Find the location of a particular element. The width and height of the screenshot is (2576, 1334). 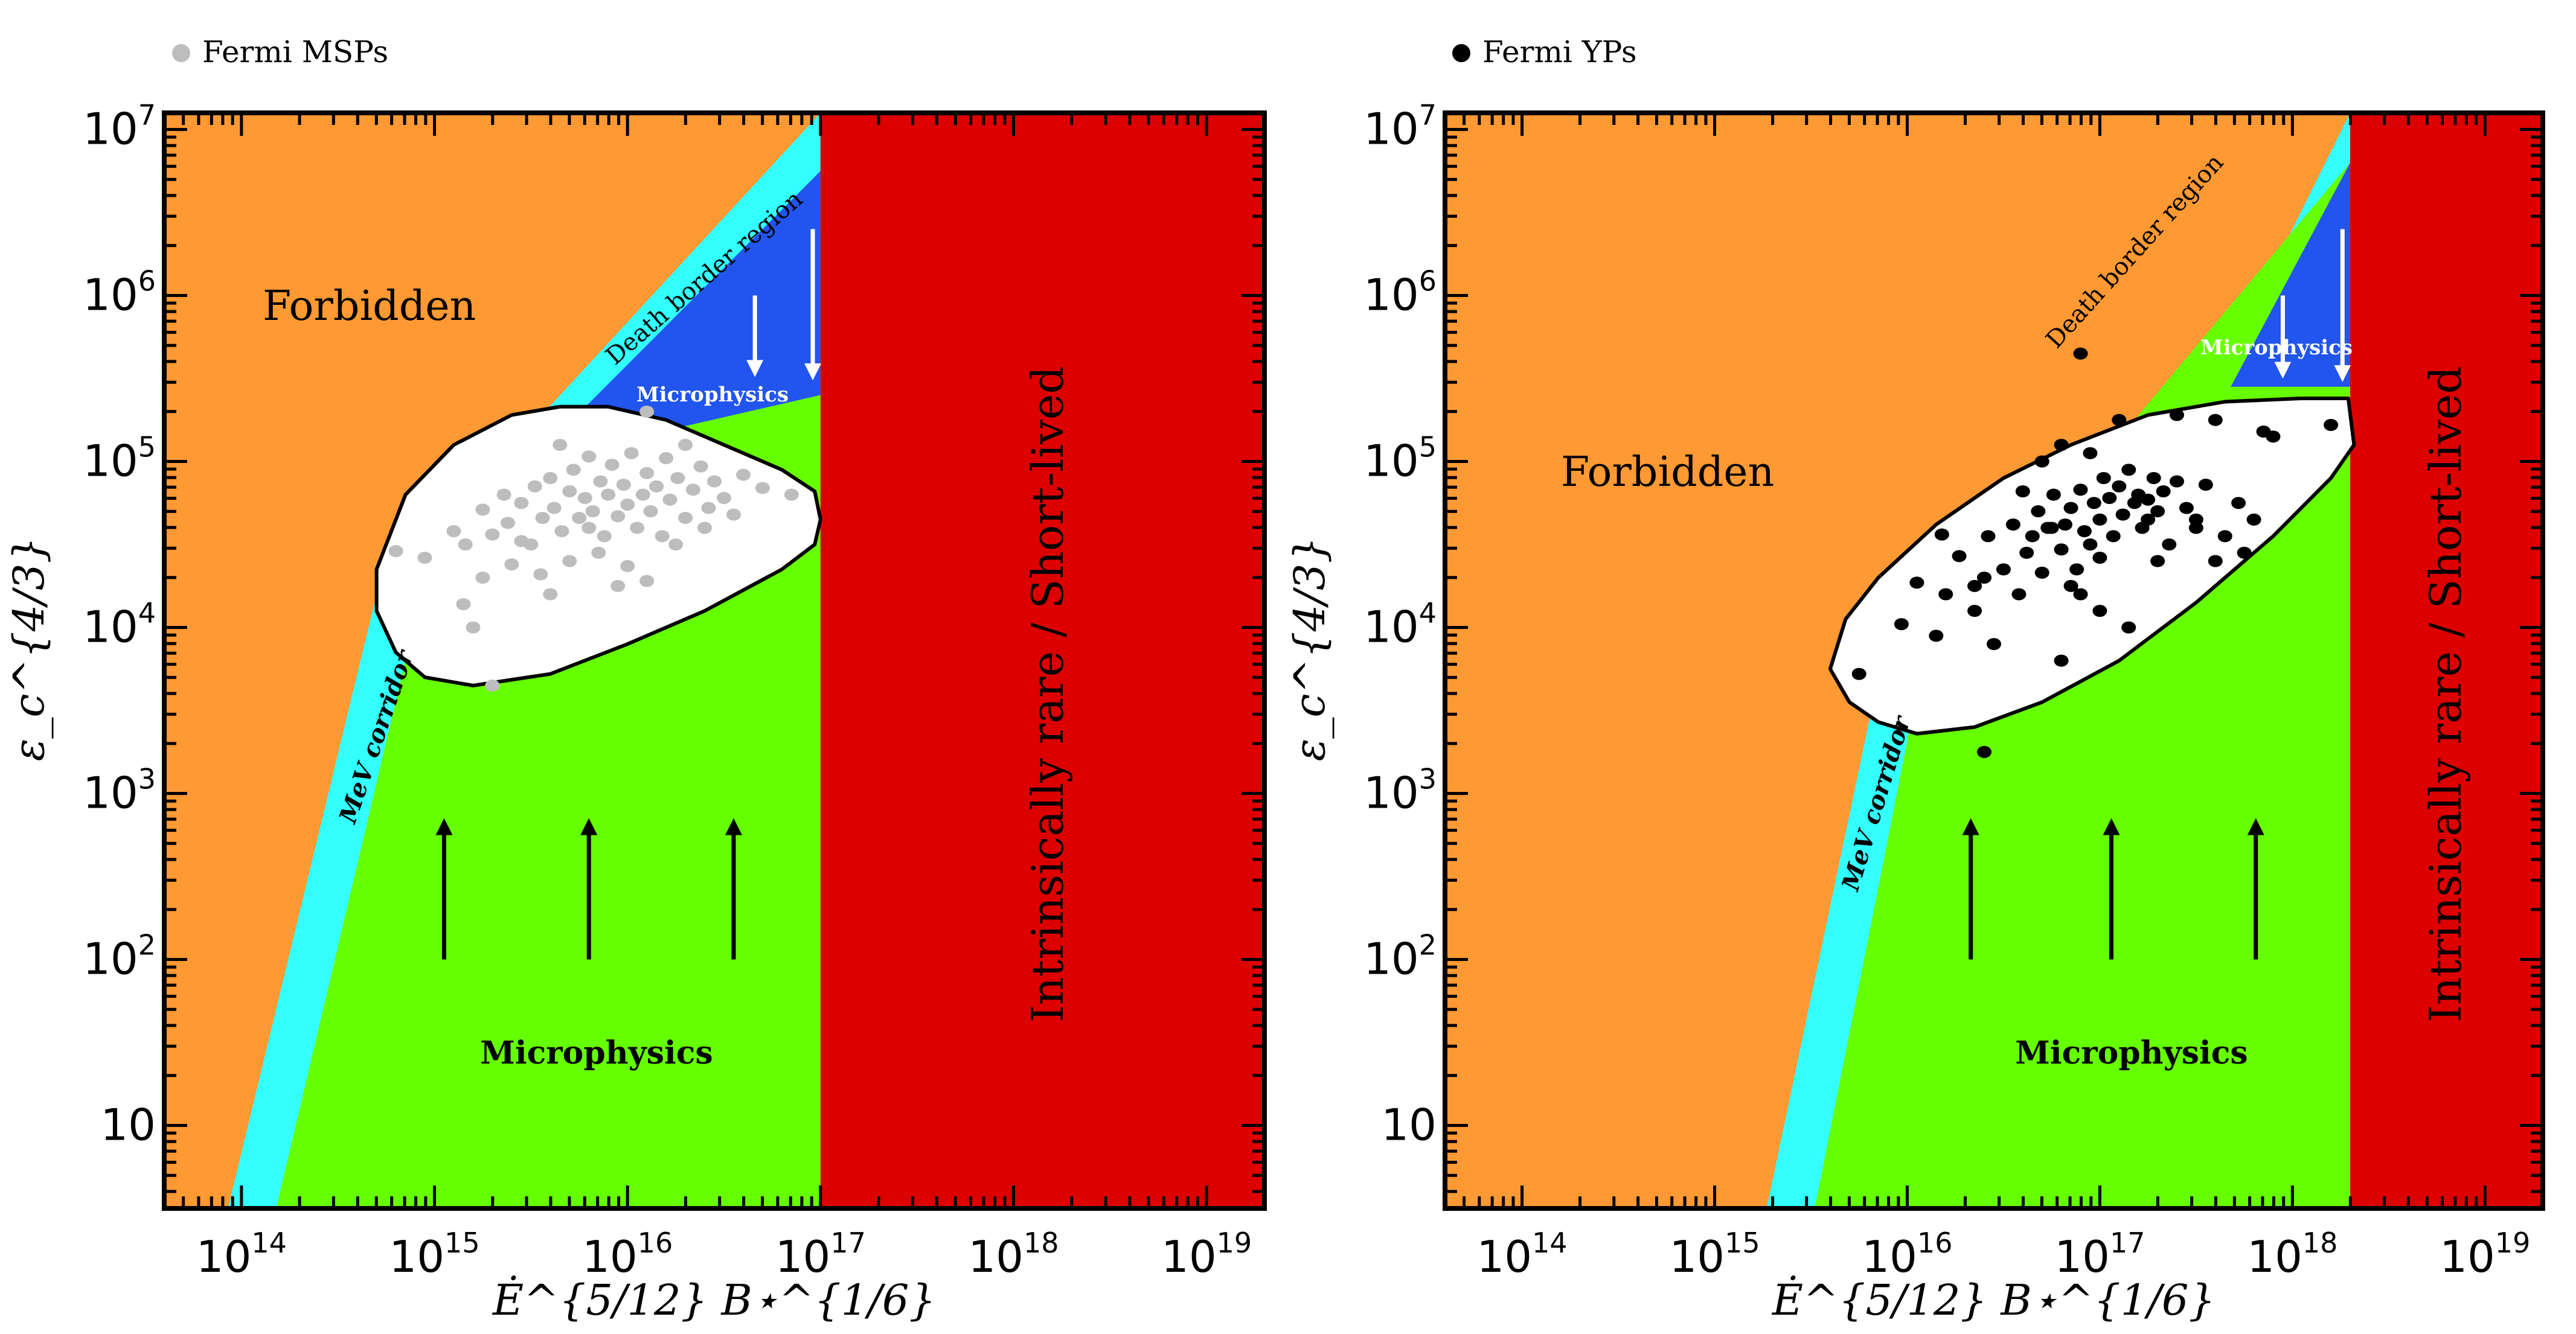

x-tick-label: 1018 is located at coordinates (2292, 1254).